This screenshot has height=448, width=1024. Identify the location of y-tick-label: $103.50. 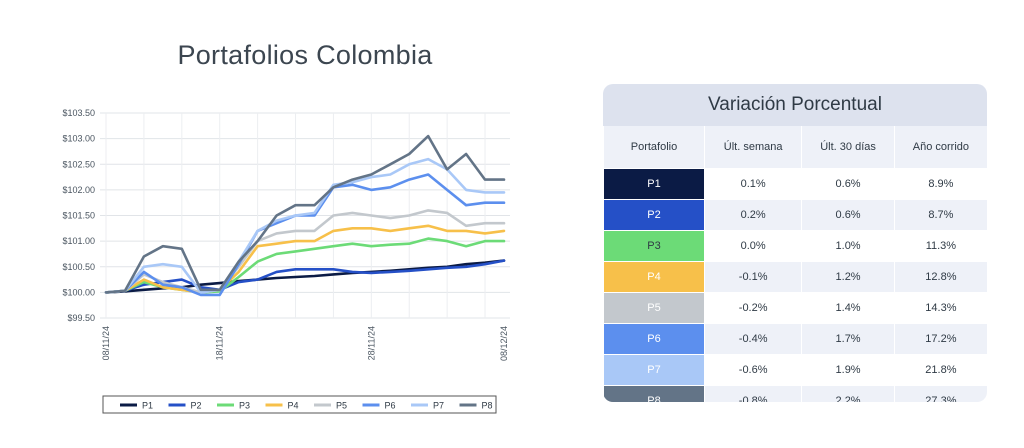
(78, 113).